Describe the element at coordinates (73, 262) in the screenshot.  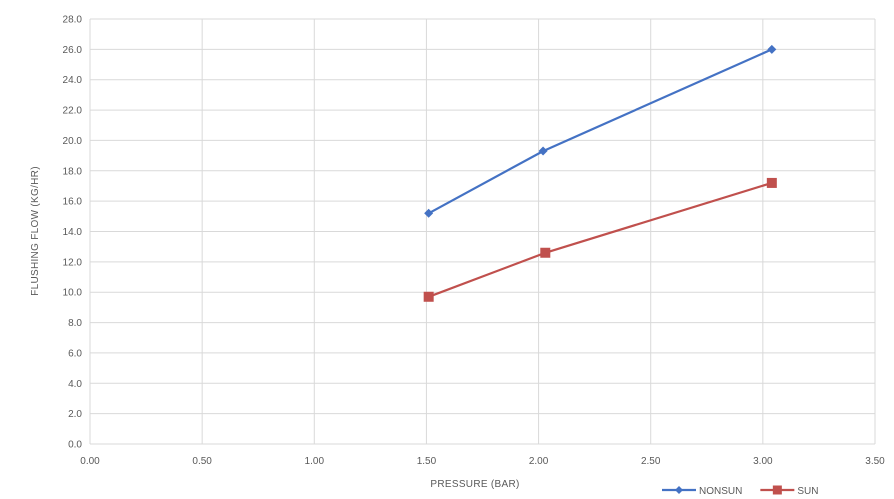
I see `y-tick-label: 12.0` at that location.